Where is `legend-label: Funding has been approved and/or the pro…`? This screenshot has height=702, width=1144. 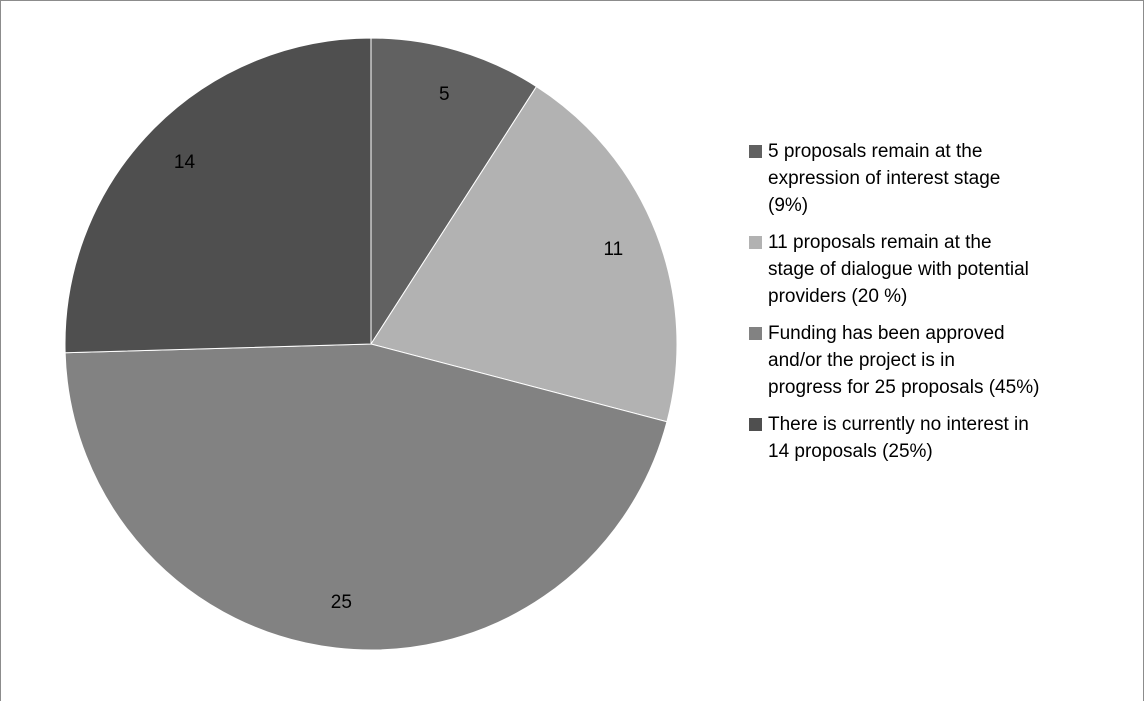 legend-label: Funding has been approved and/or the pro… is located at coordinates (904, 360).